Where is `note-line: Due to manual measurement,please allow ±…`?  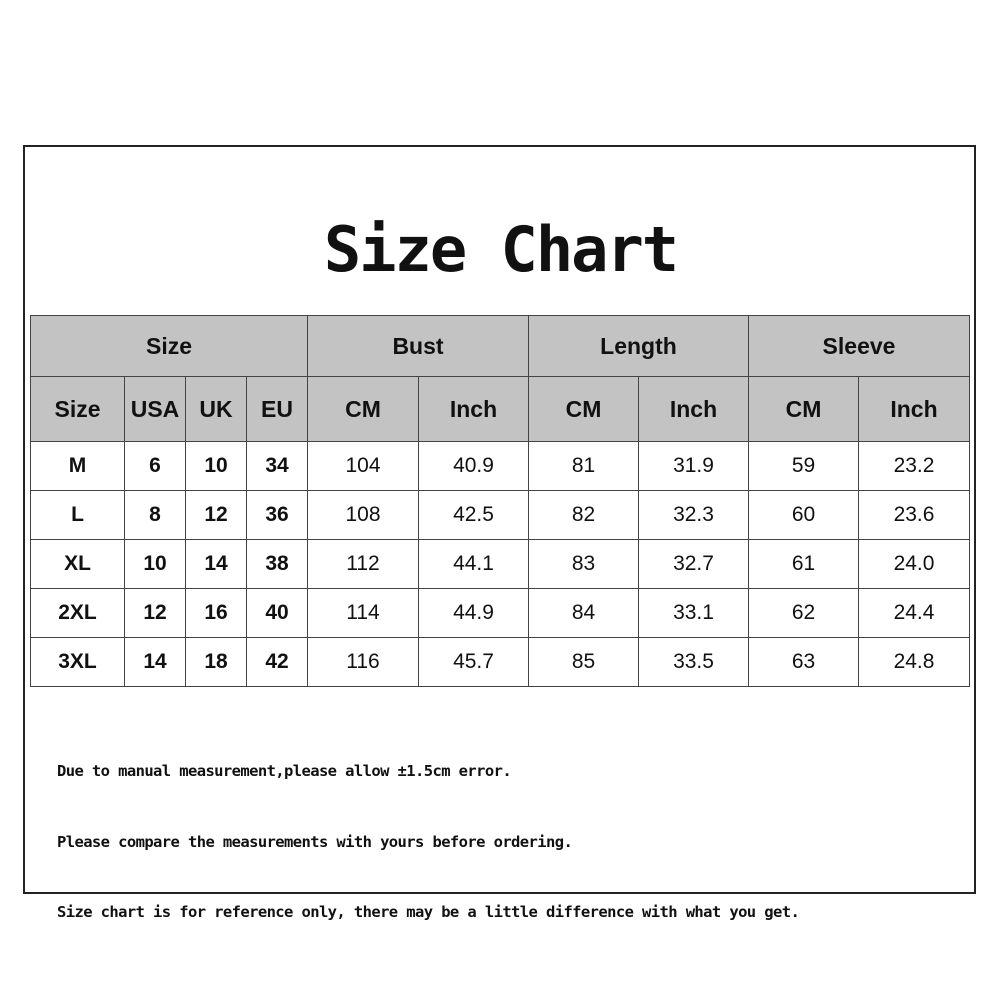
note-line: Due to manual measurement,please allow ±… is located at coordinates (284, 771).